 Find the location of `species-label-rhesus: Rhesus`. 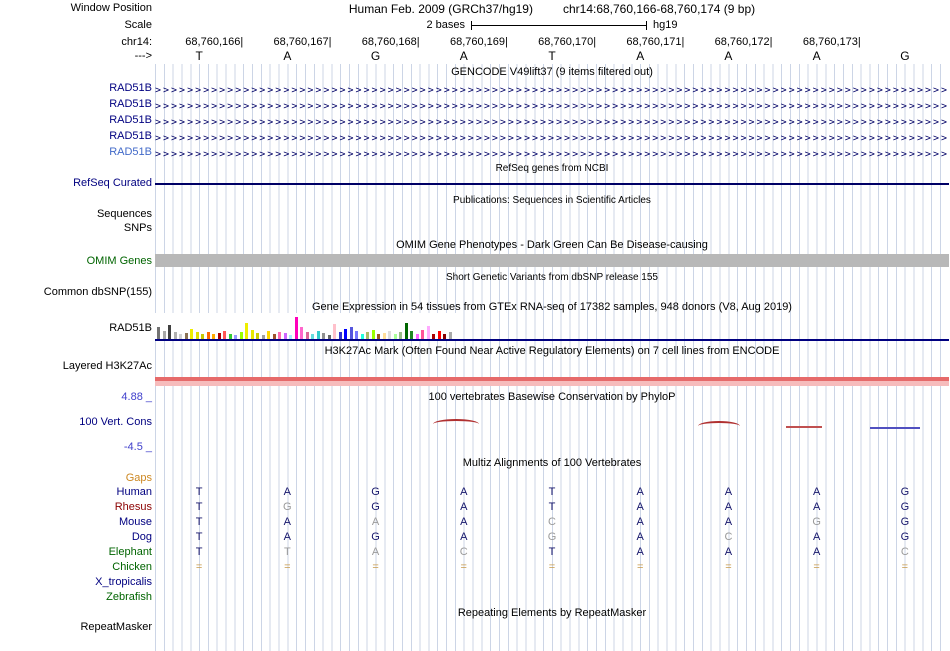

species-label-rhesus: Rhesus is located at coordinates (133, 507).